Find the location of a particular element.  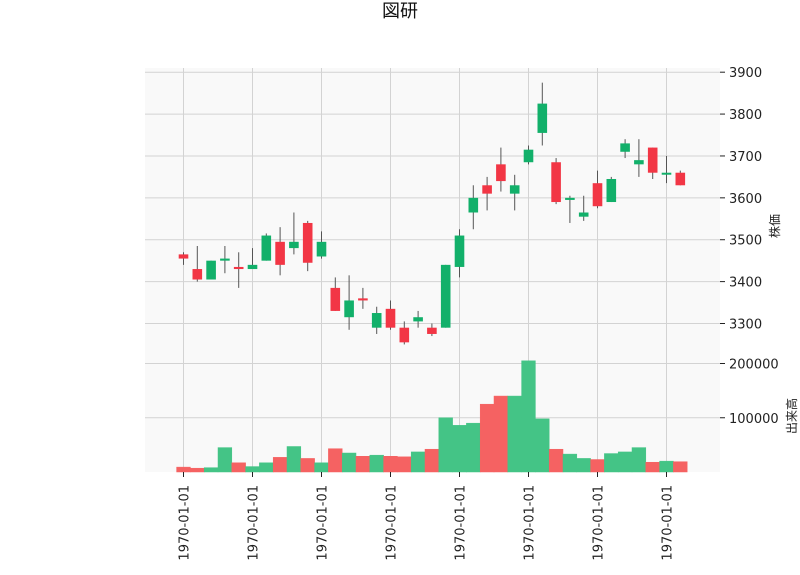

volume-axis-label: 出来高 is located at coordinates (791, 416).